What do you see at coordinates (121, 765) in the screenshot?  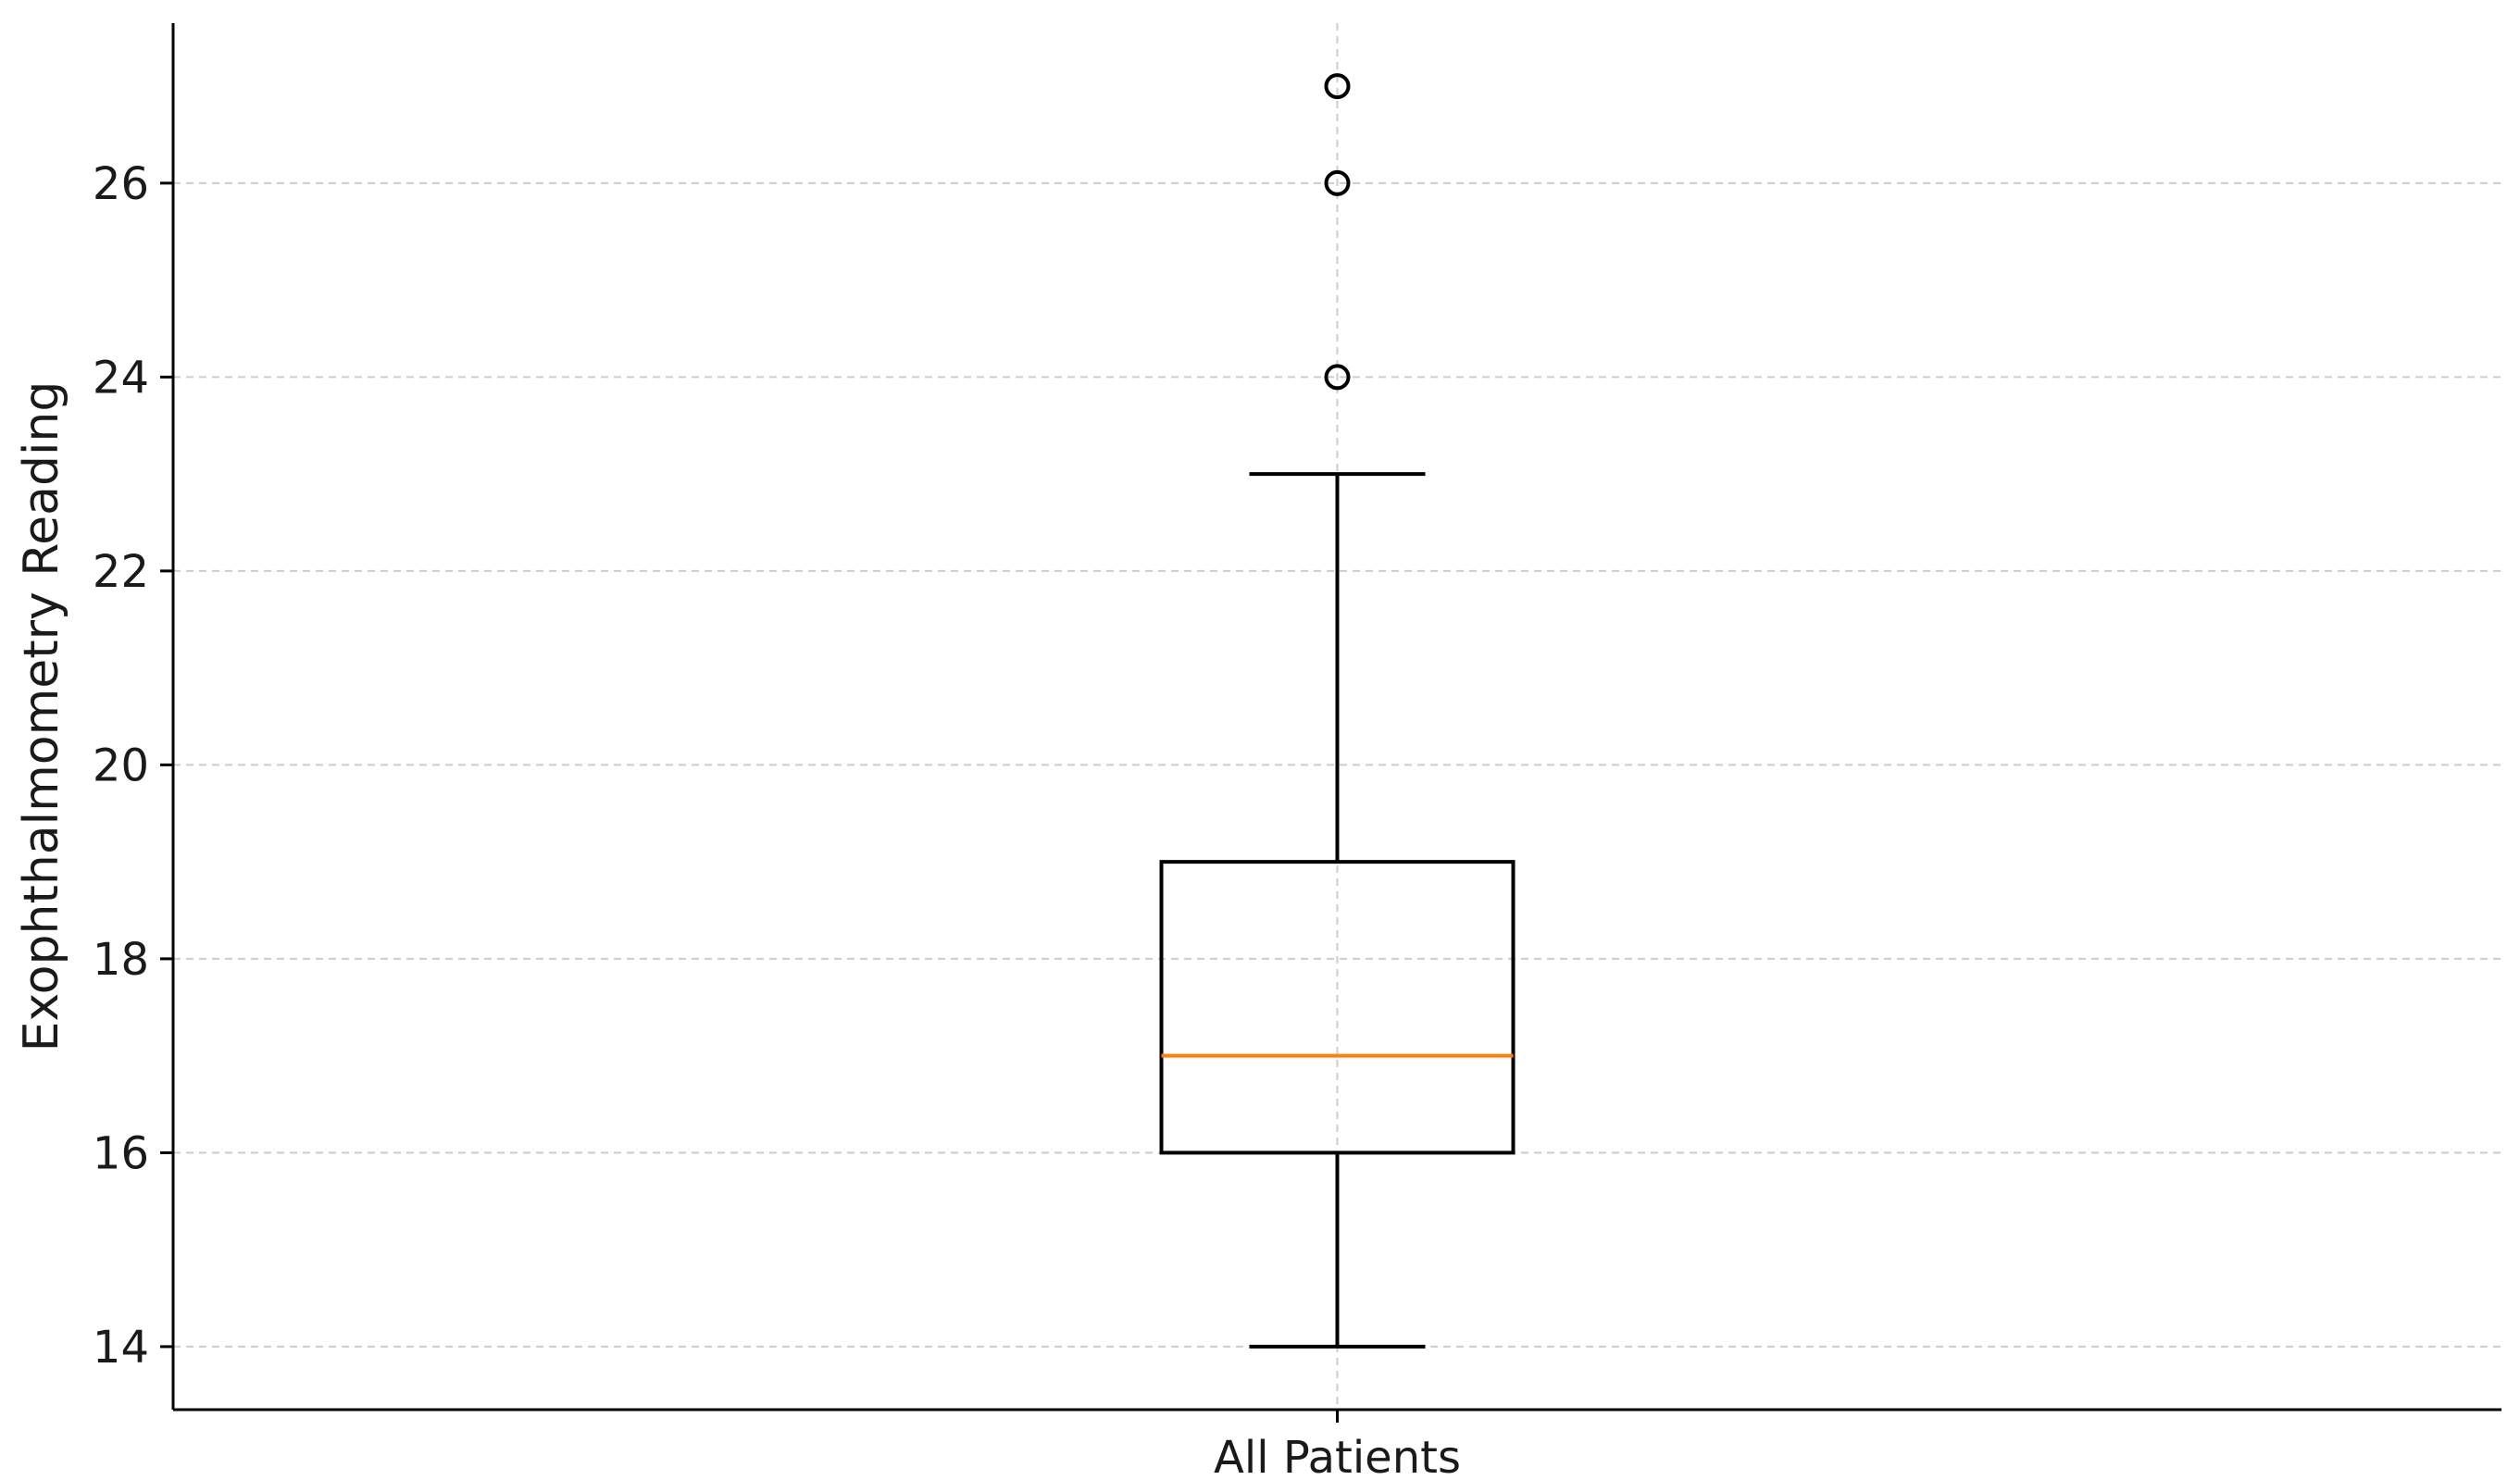 I see `y-tick-label: 20` at bounding box center [121, 765].